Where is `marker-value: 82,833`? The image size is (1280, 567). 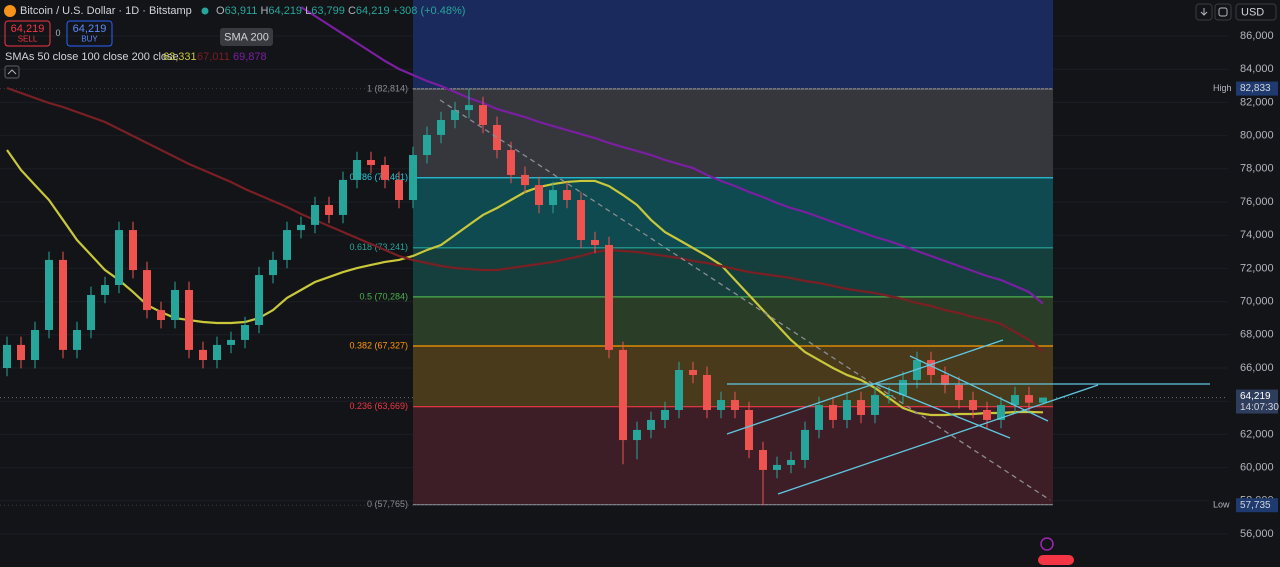 marker-value: 82,833 is located at coordinates (1255, 88).